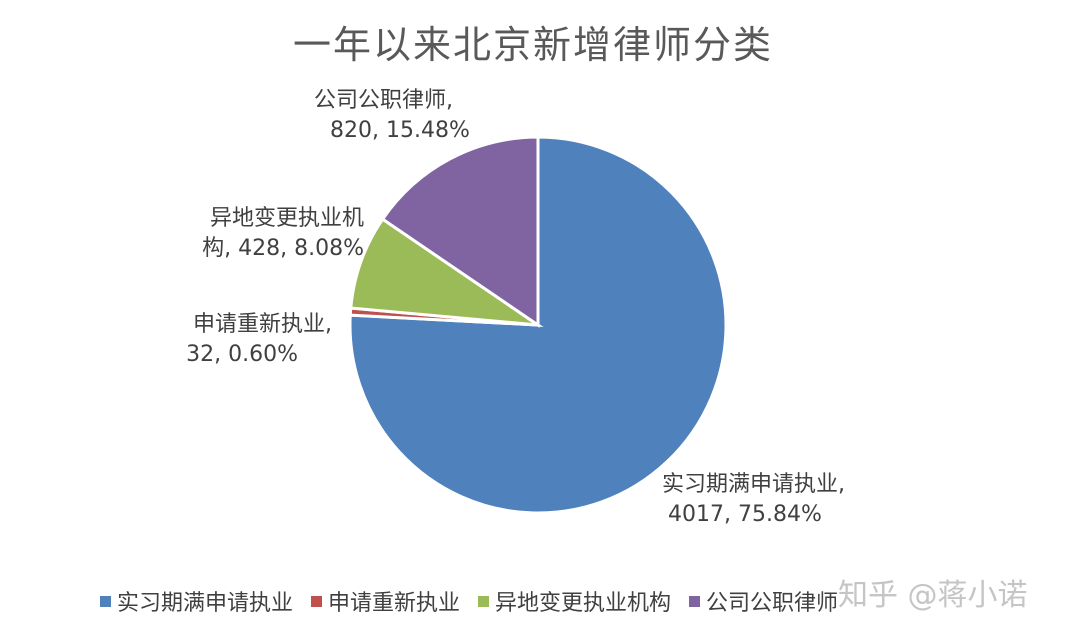  I want to click on watermark: 知乎 @蒋小诺, so click(933, 595).